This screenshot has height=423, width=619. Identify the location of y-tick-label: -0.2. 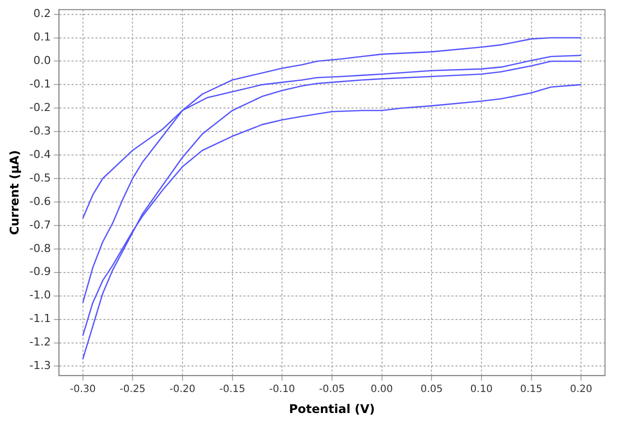
(40, 107).